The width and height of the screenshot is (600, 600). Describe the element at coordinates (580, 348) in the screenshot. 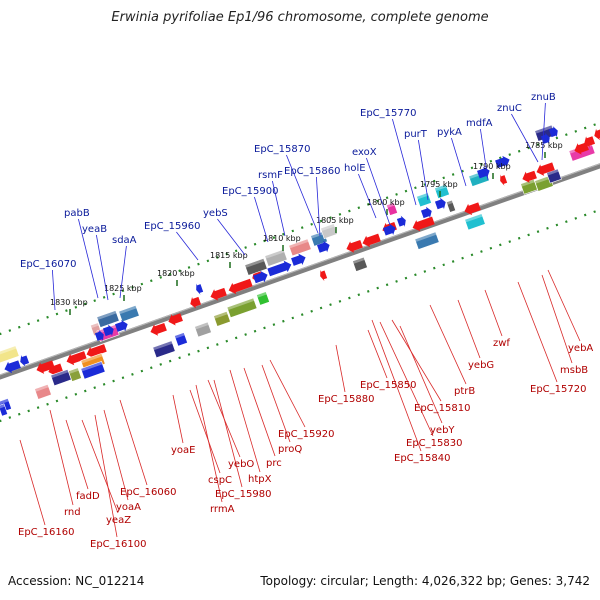

I see `gene-label-reverse: yebA` at that location.